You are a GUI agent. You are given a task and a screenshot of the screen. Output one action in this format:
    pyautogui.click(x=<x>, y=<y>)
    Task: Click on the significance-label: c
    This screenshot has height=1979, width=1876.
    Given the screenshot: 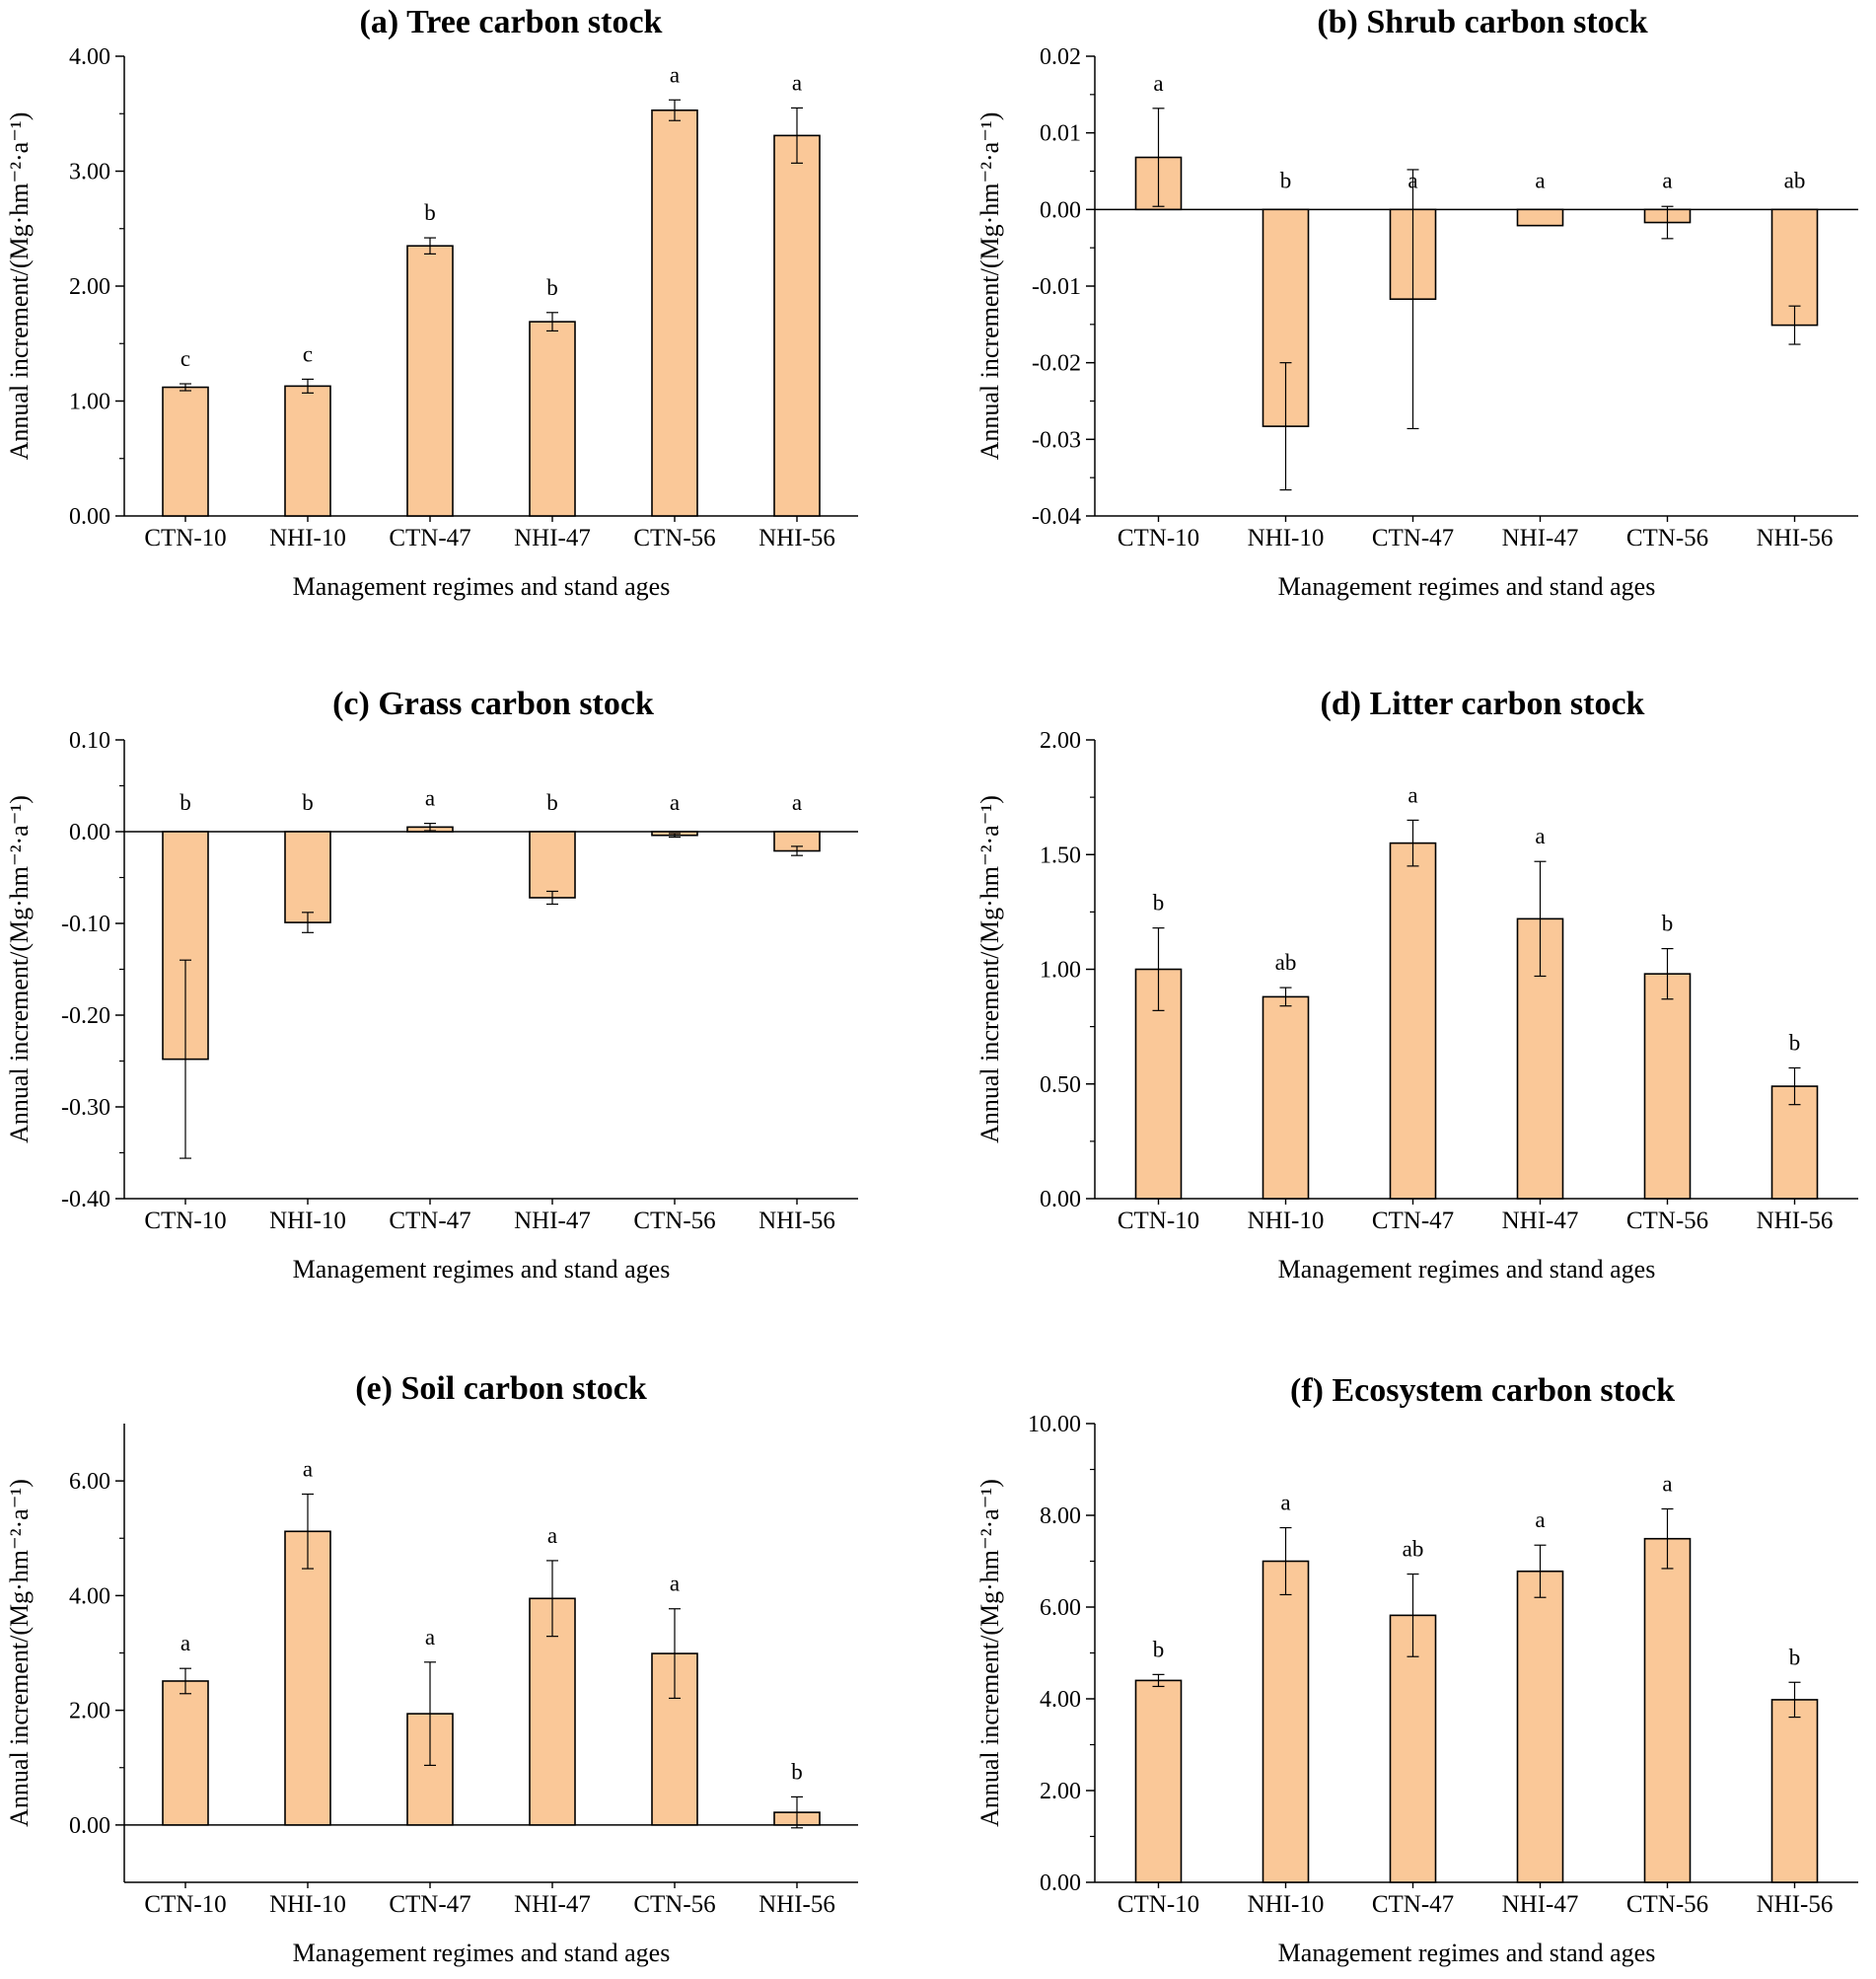 What is the action you would take?
    pyautogui.click(x=308, y=353)
    